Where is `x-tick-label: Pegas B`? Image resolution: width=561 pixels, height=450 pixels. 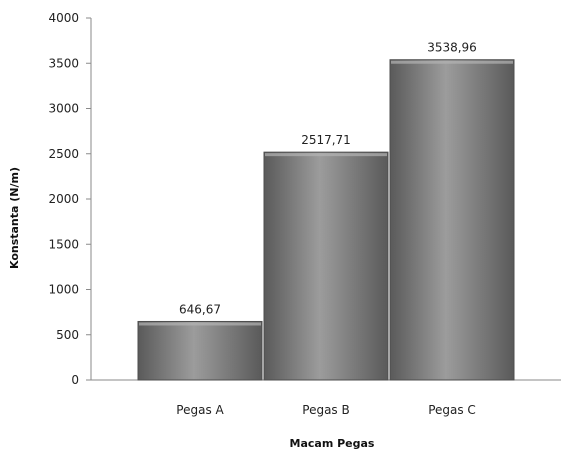 x-tick-label: Pegas B is located at coordinates (325, 410).